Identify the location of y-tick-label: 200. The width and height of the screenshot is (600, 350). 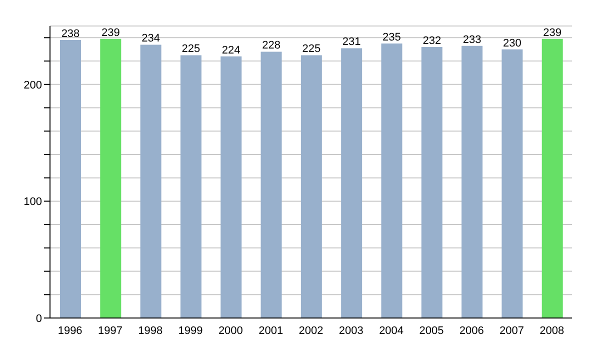
(33, 85).